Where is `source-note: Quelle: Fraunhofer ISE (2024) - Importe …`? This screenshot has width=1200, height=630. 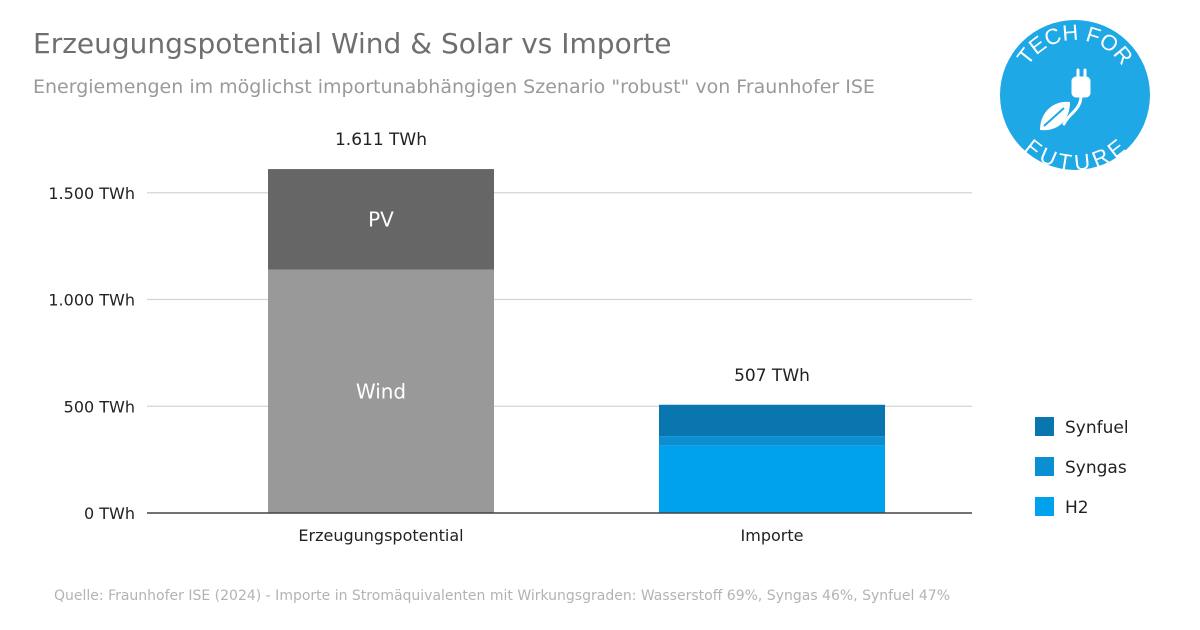 source-note: Quelle: Fraunhofer ISE (2024) - Importe … is located at coordinates (502, 596).